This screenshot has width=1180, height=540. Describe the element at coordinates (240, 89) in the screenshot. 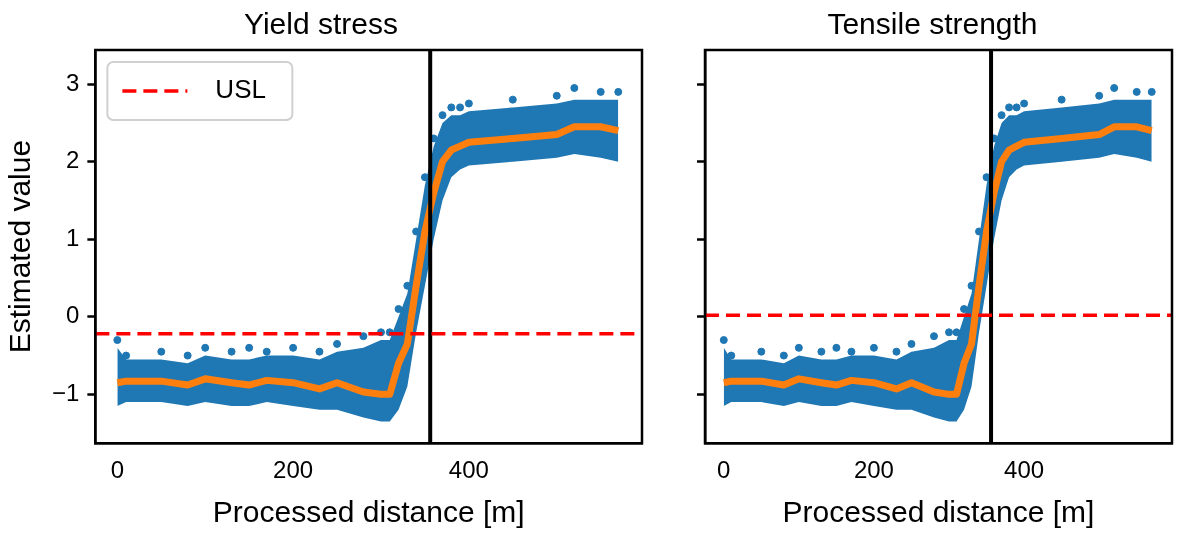

I see `legend-label: USL` at that location.